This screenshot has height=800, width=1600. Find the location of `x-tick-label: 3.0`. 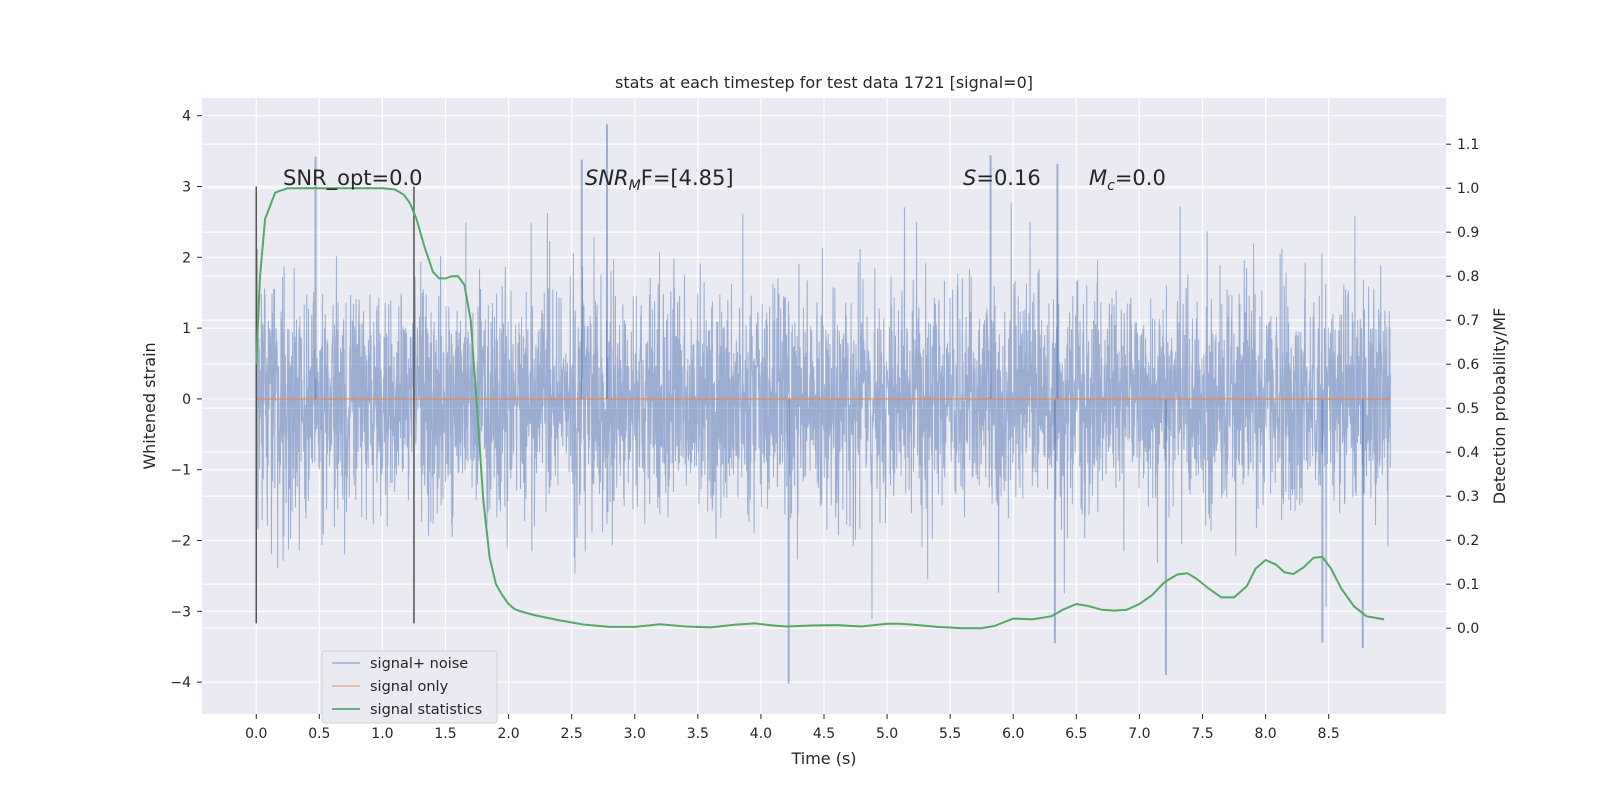

x-tick-label: 3.0 is located at coordinates (635, 734).